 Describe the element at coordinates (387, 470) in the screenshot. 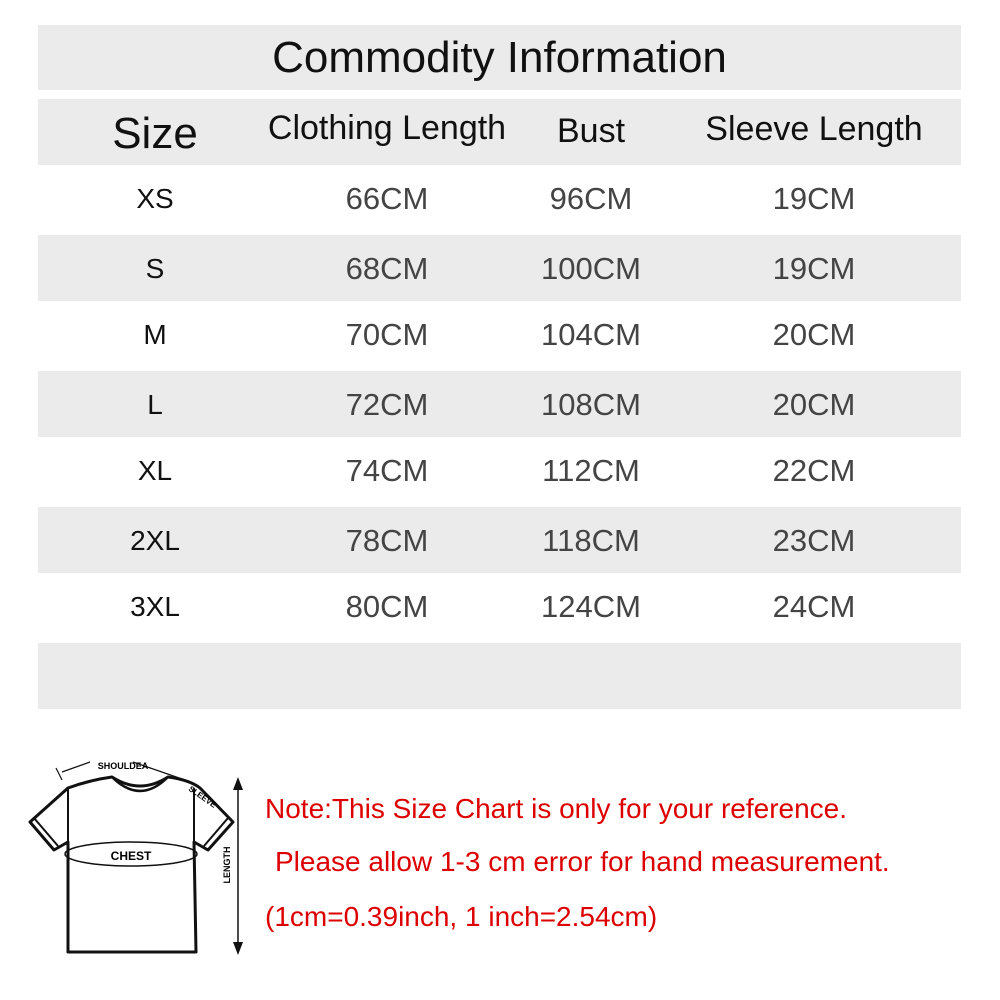

I see `cell-length: 74CM` at that location.